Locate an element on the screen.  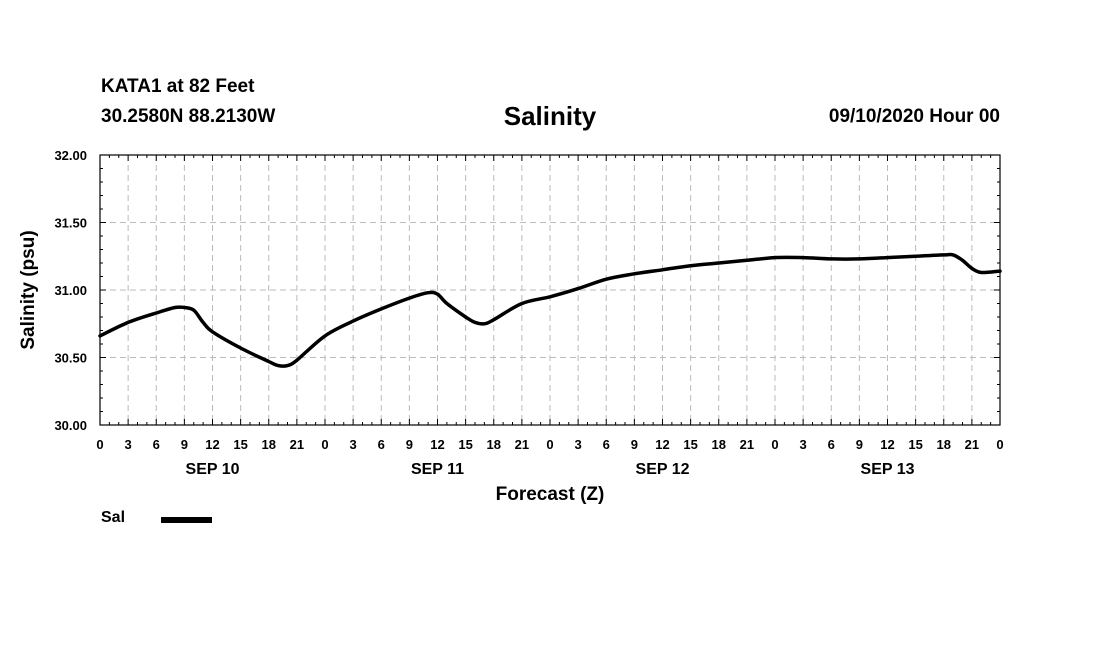
day-label: SEP 13 is located at coordinates (888, 469).